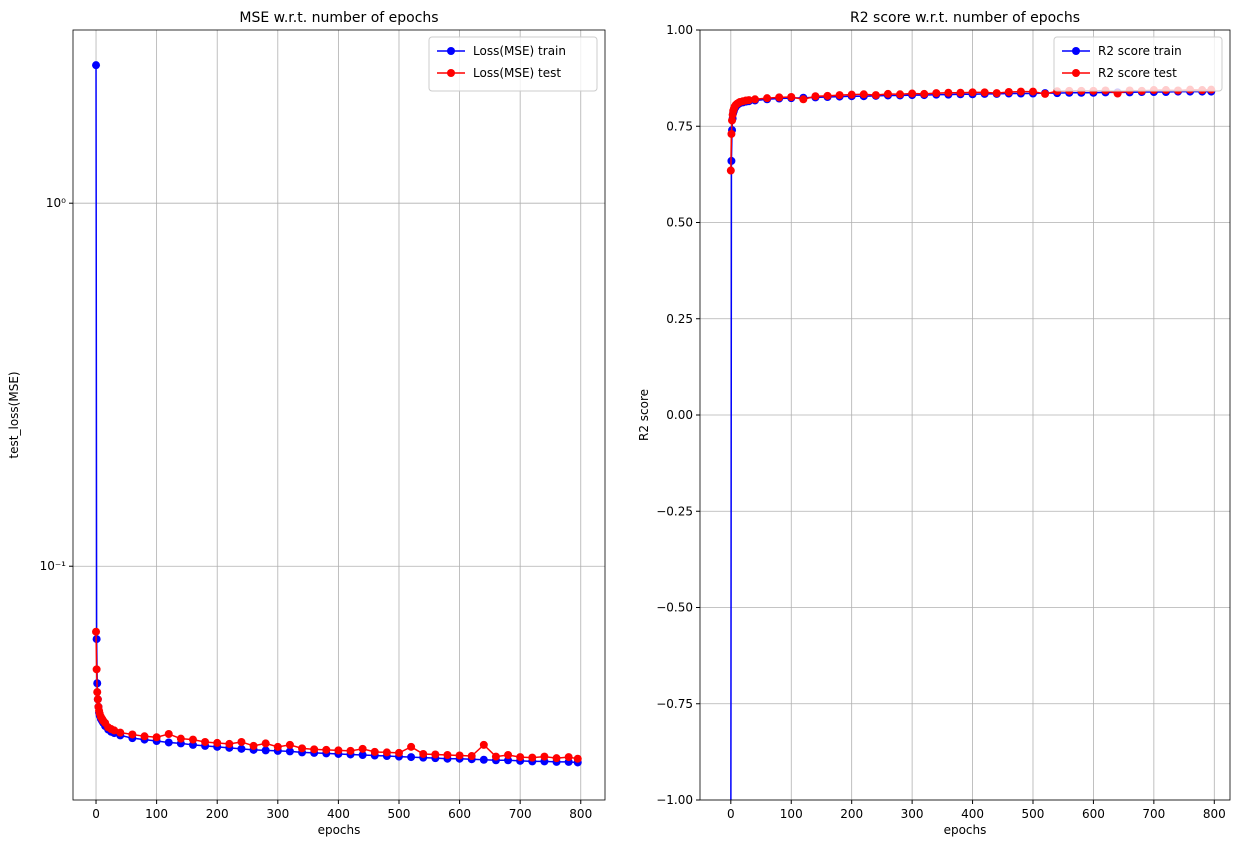  I want to click on chart-title: MSE w.r.t. number of epochs, so click(338, 18).